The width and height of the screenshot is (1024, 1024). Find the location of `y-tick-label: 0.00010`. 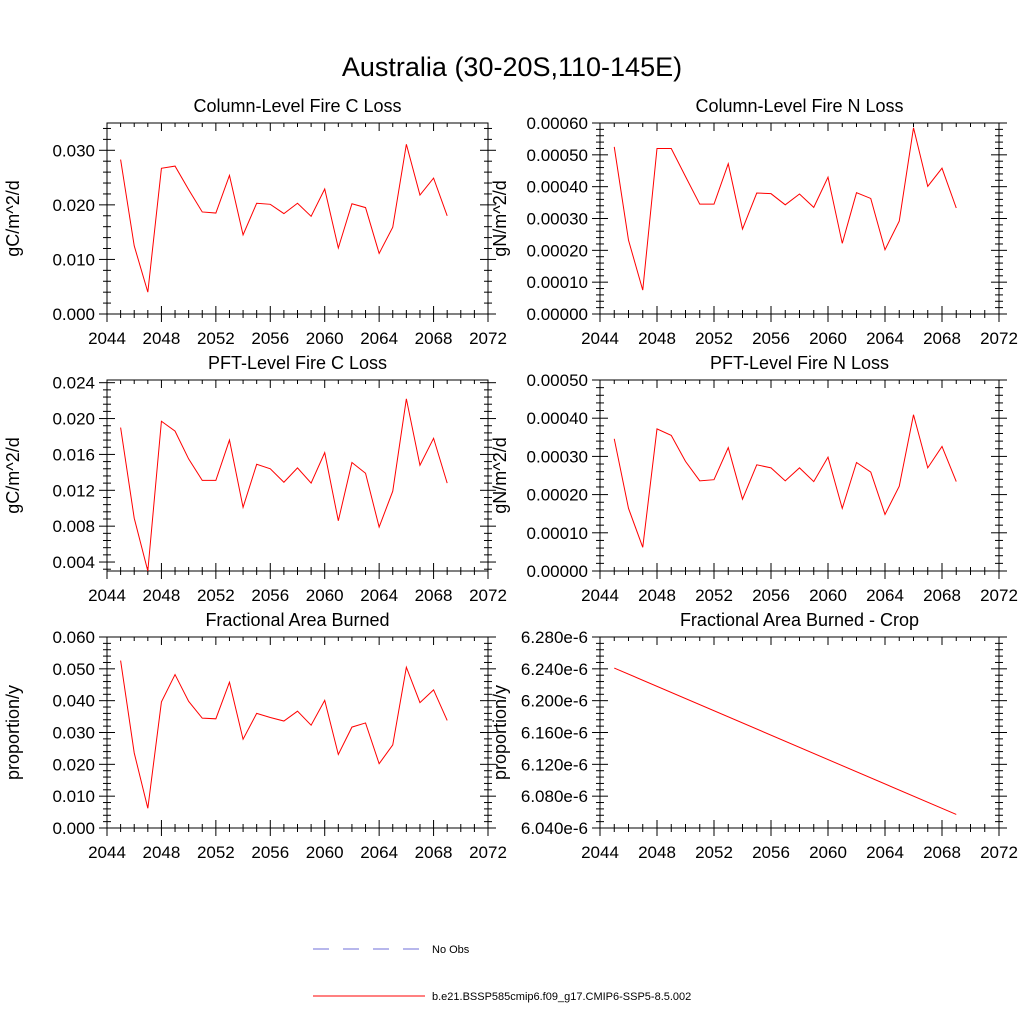

y-tick-label: 0.00010 is located at coordinates (557, 533).